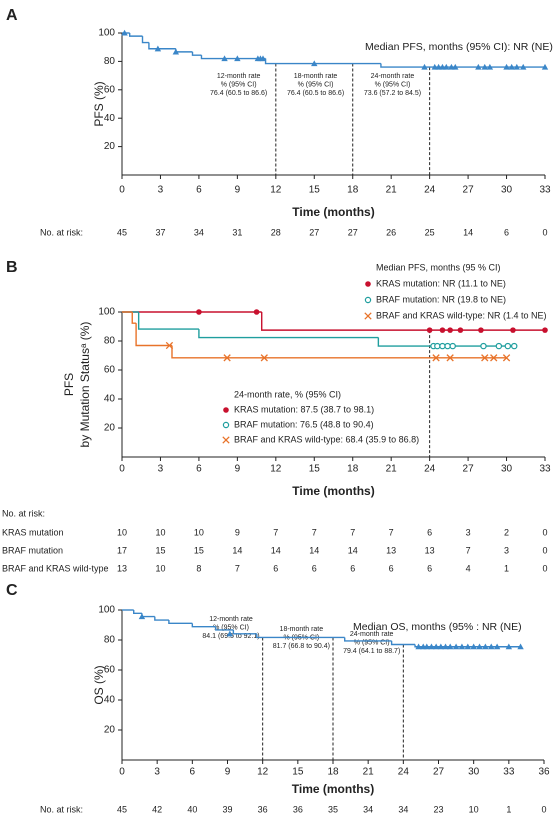  Describe the element at coordinates (430, 232) in the screenshot. I see `risk-count: 25` at that location.